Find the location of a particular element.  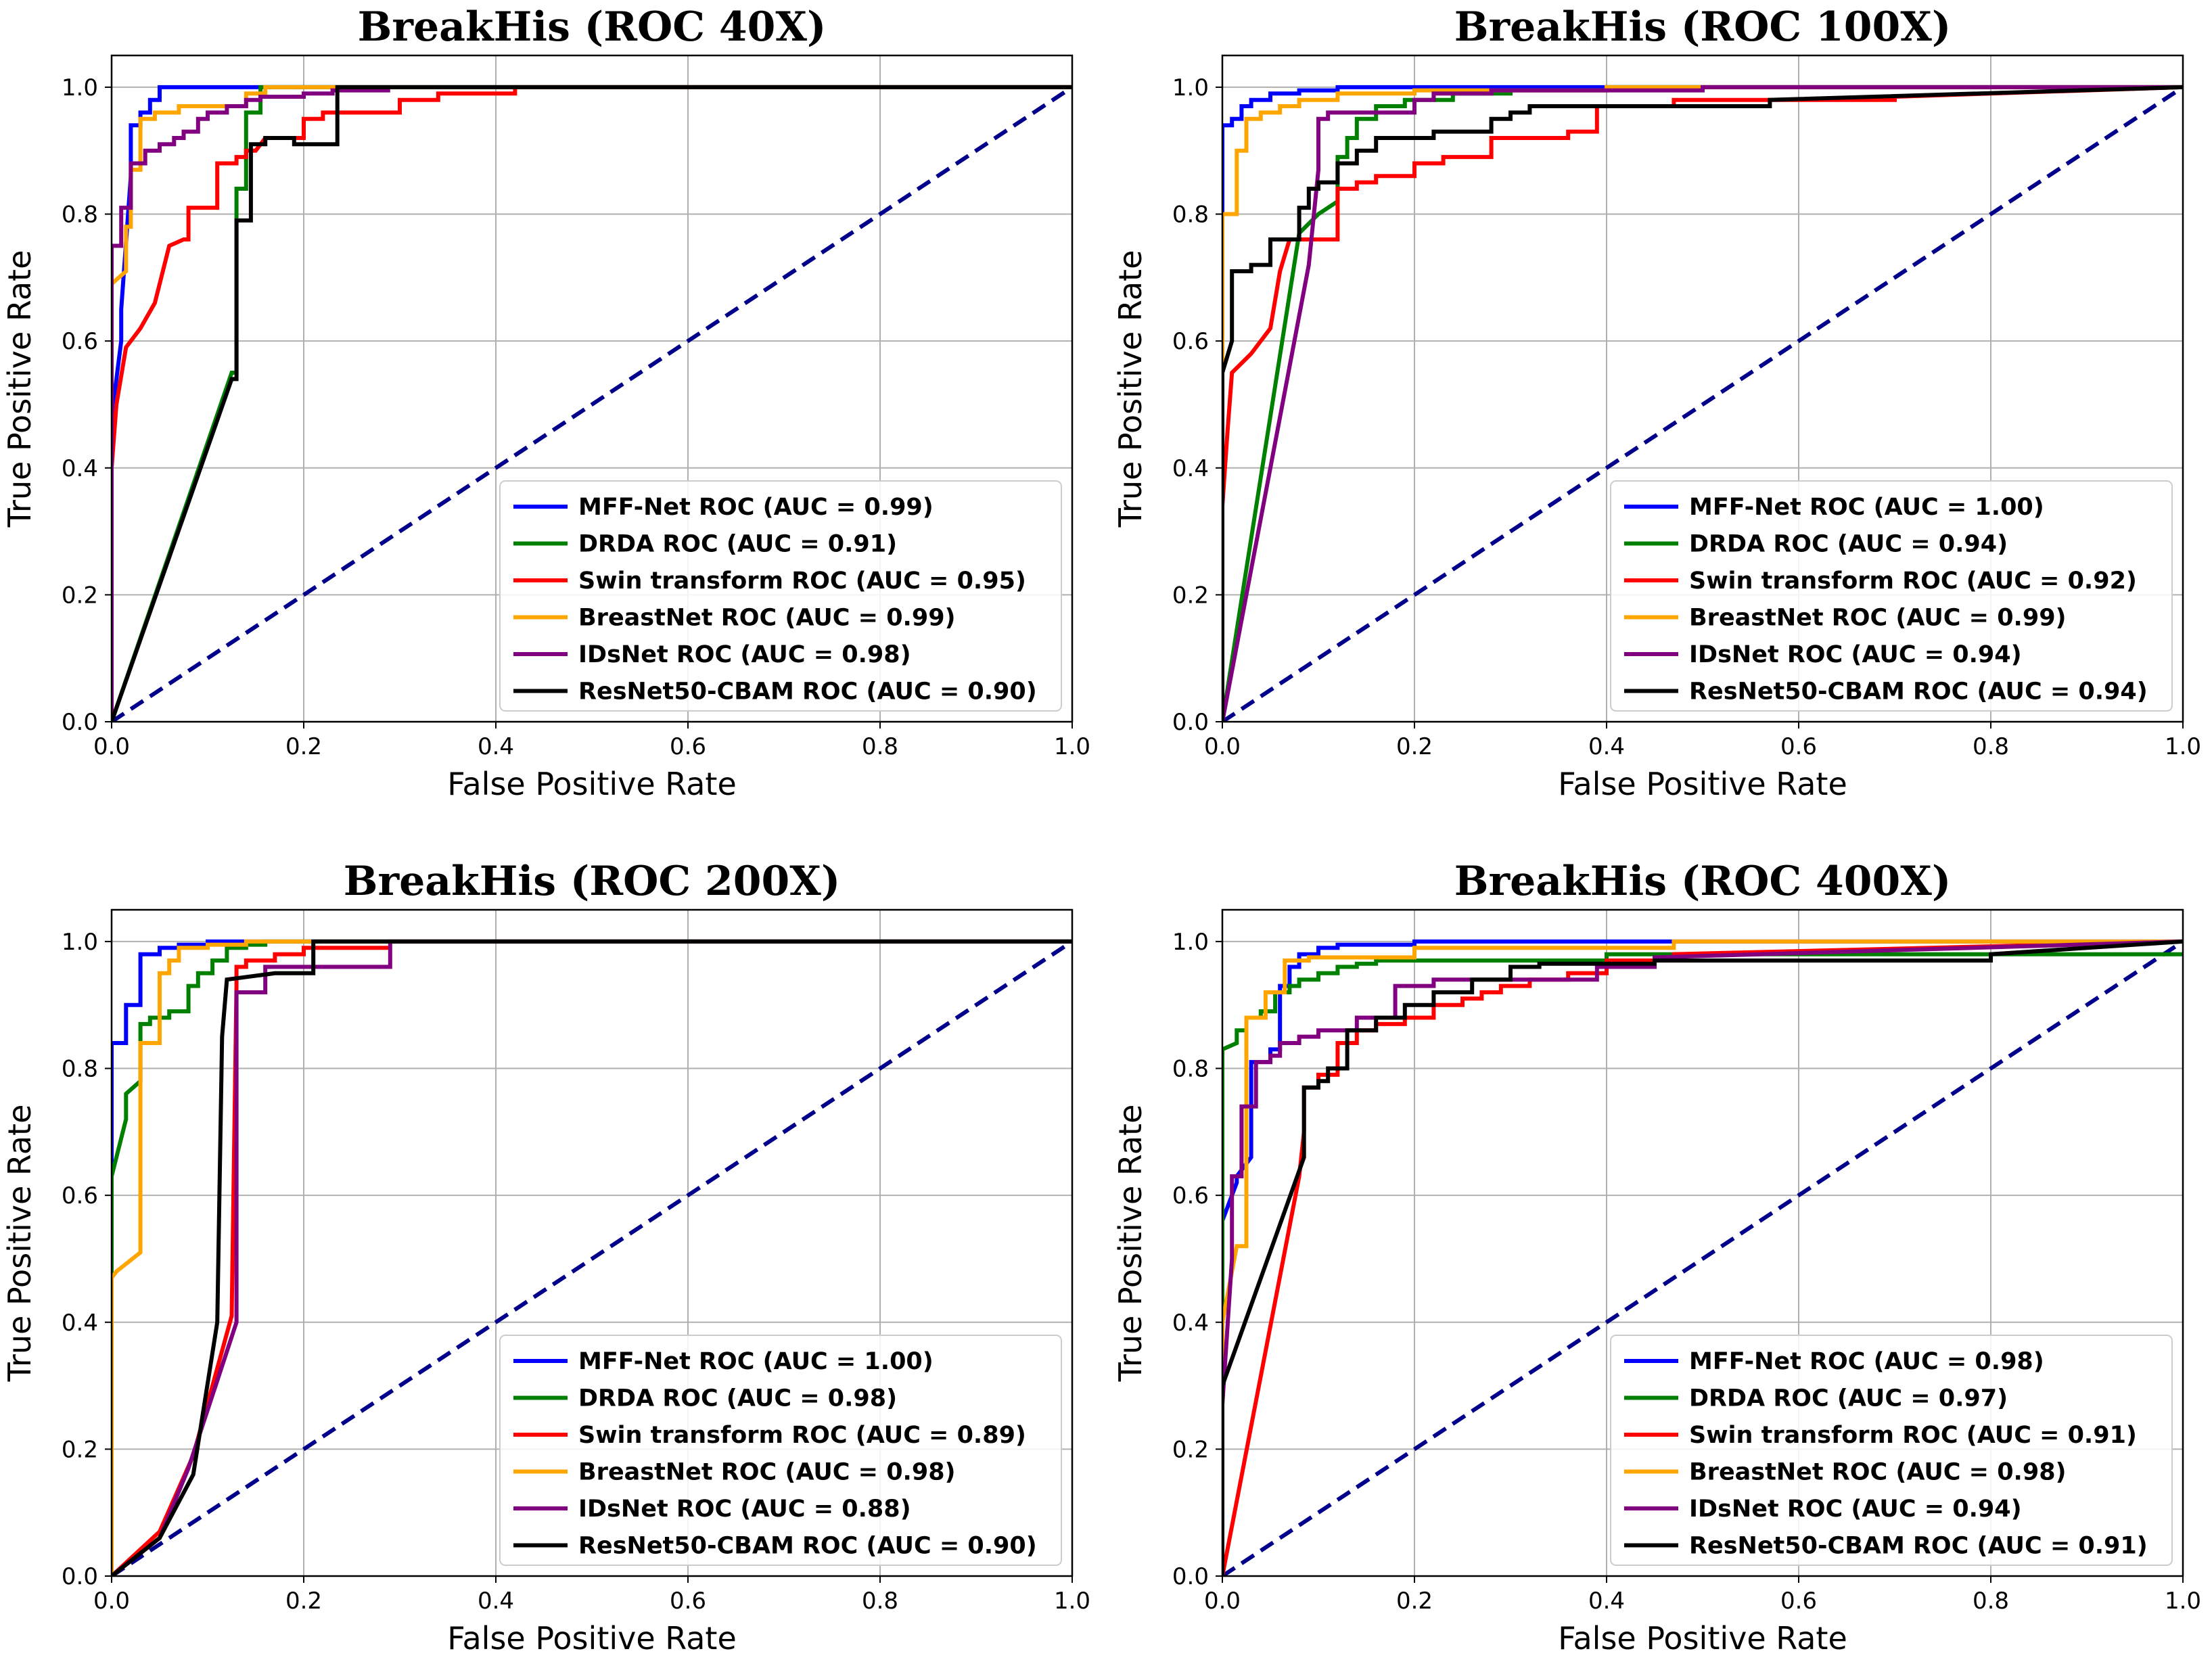

legend-label: DRDA ROC (AUC = 0.98) is located at coordinates (737, 1398).